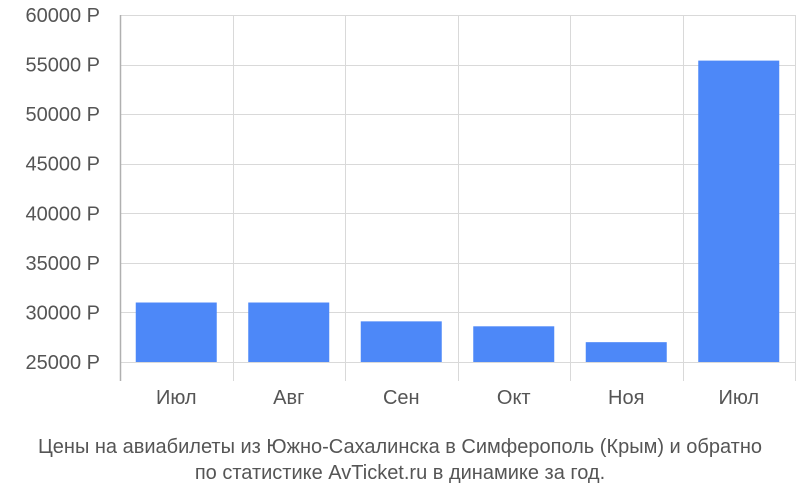 The image size is (800, 500). What do you see at coordinates (62, 313) in the screenshot?
I see `y-tick-label: 30000 Р` at bounding box center [62, 313].